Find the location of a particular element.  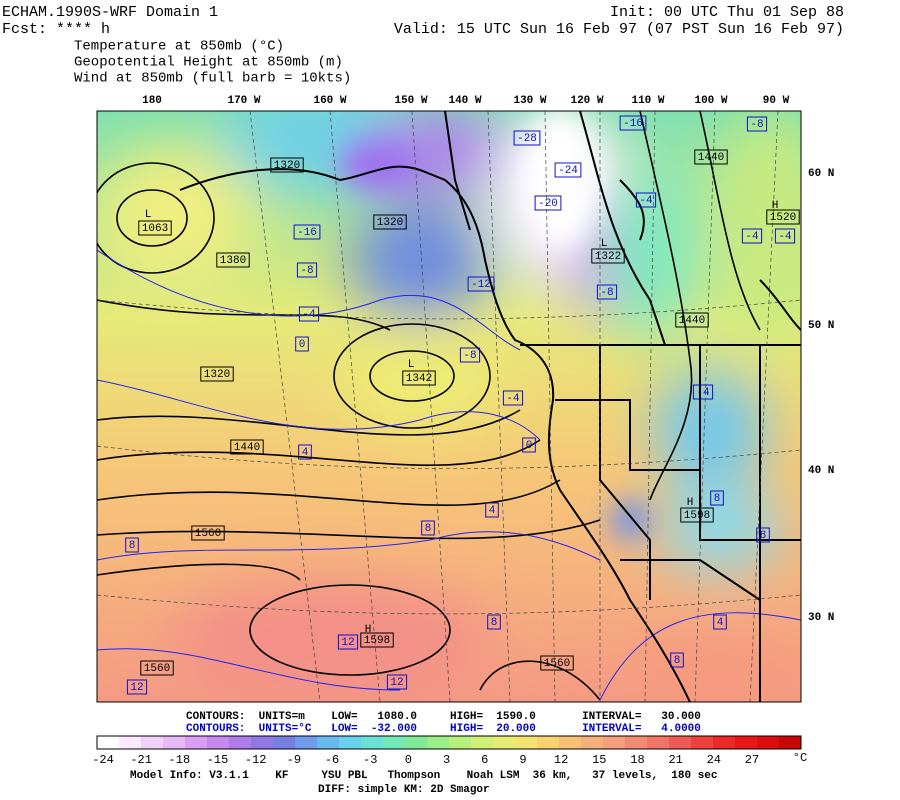

colorbar-label: 21 is located at coordinates (675, 760).